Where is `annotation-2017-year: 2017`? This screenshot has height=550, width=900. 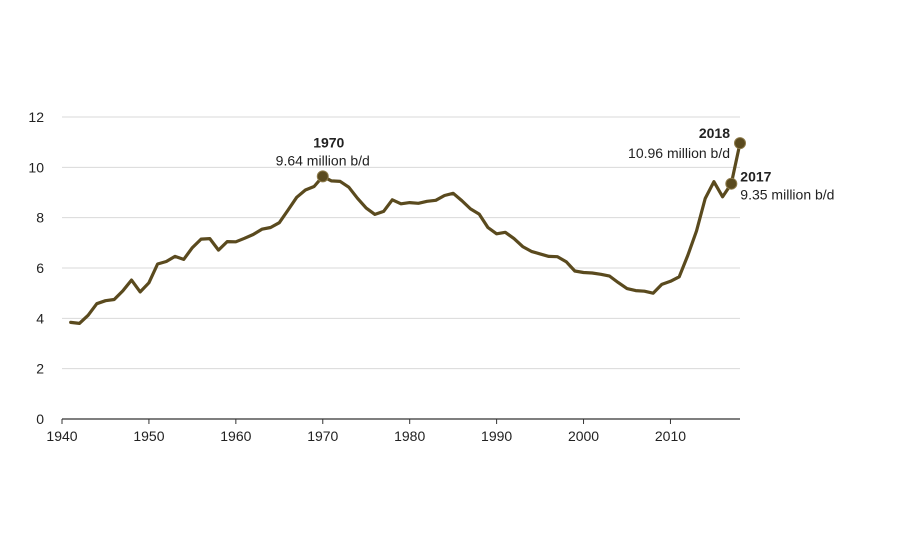 annotation-2017-year: 2017 is located at coordinates (755, 177).